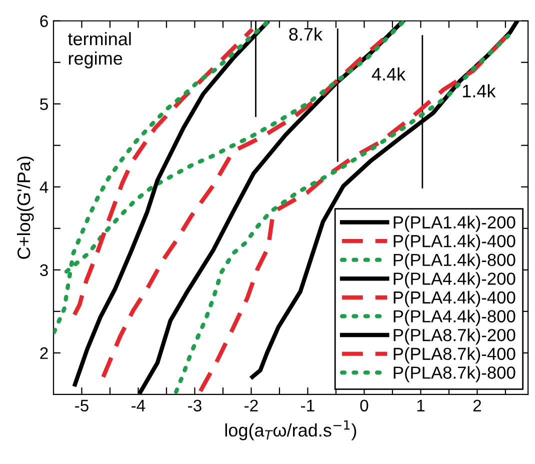 The height and width of the screenshot is (464, 535). I want to click on x-tick-label: 0, so click(364, 406).